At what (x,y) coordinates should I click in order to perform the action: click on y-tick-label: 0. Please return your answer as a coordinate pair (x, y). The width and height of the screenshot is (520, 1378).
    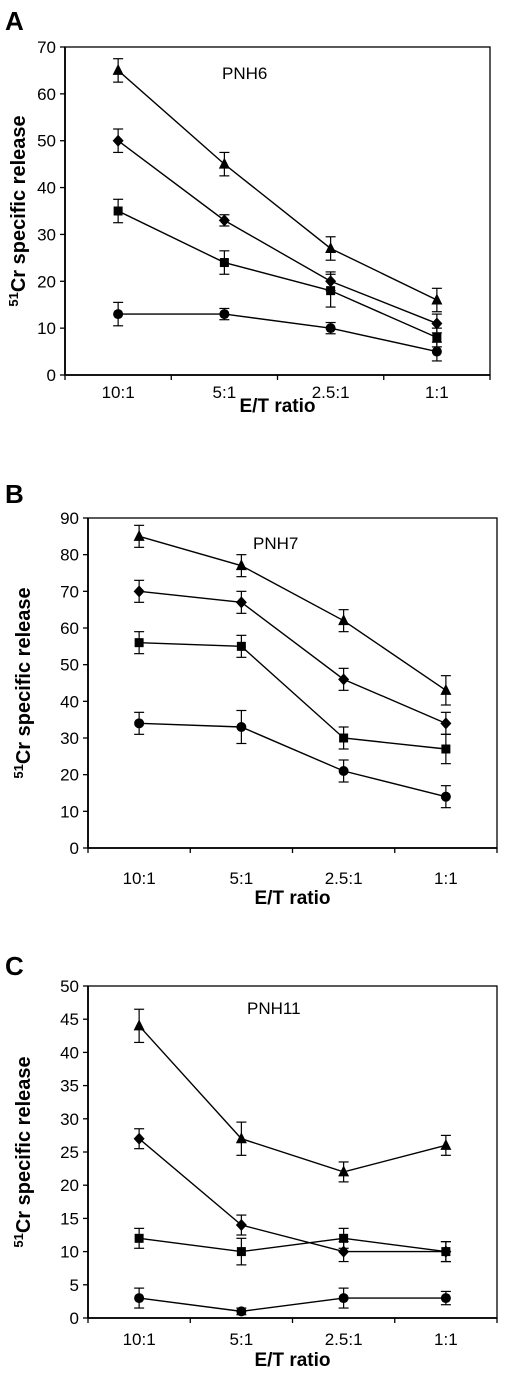
    Looking at the image, I should click on (74, 848).